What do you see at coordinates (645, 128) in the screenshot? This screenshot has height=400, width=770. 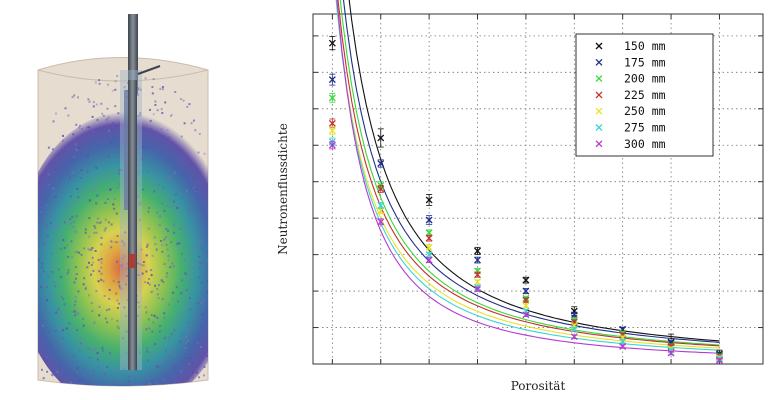 I see `legend-label: 275 mm` at bounding box center [645, 128].